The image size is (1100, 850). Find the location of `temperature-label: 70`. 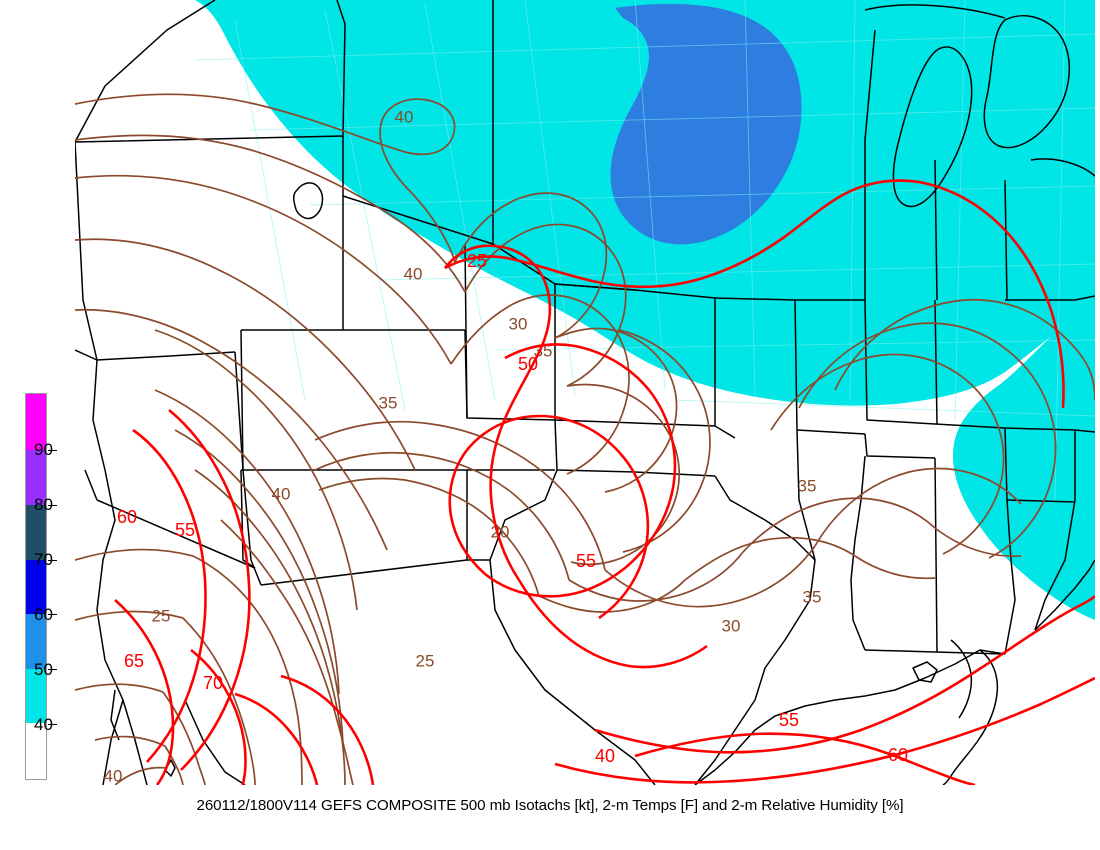

temperature-label: 70 is located at coordinates (213, 683).